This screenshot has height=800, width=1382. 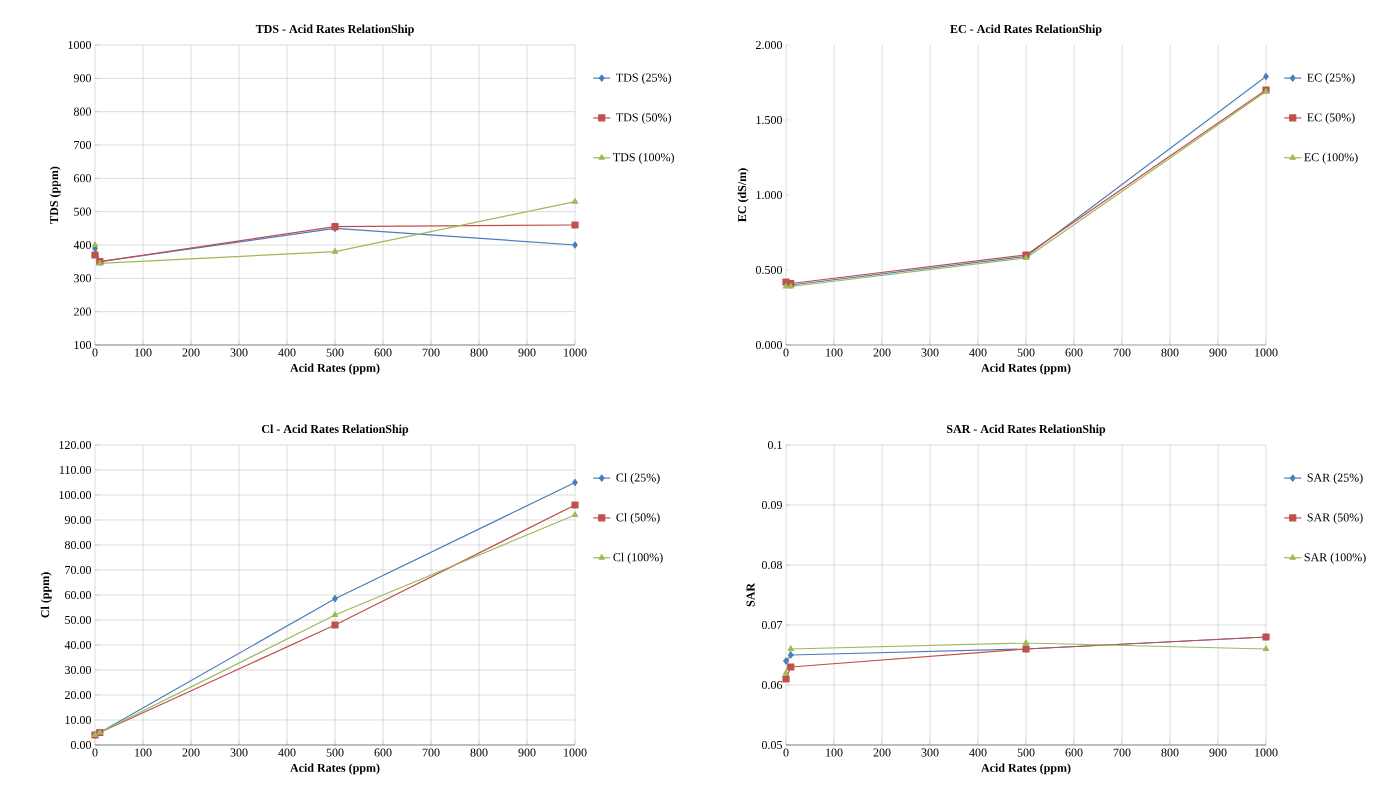 I want to click on y-axis-title: SAR, so click(x=750, y=594).